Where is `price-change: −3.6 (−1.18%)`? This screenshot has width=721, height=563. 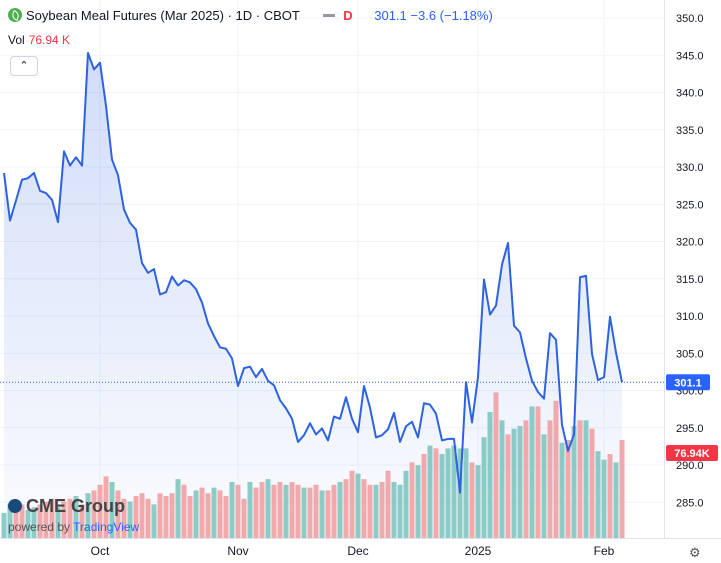
price-change: −3.6 (−1.18%) is located at coordinates (451, 15).